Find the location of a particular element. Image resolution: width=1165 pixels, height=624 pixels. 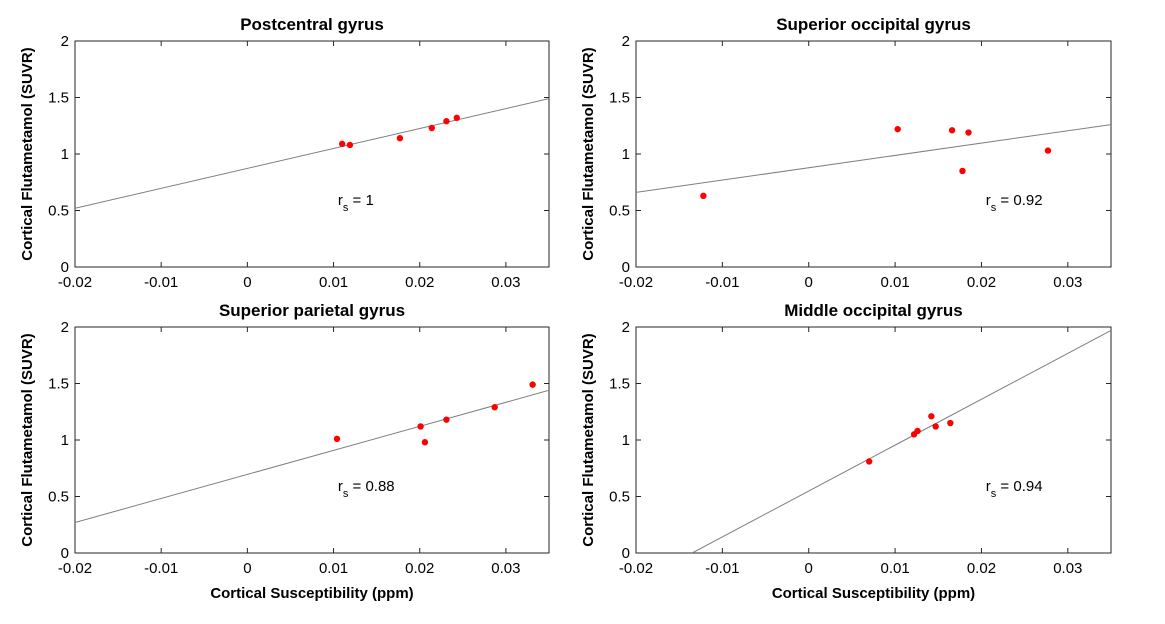

correlation-annotation: rs = 1 is located at coordinates (356, 203).